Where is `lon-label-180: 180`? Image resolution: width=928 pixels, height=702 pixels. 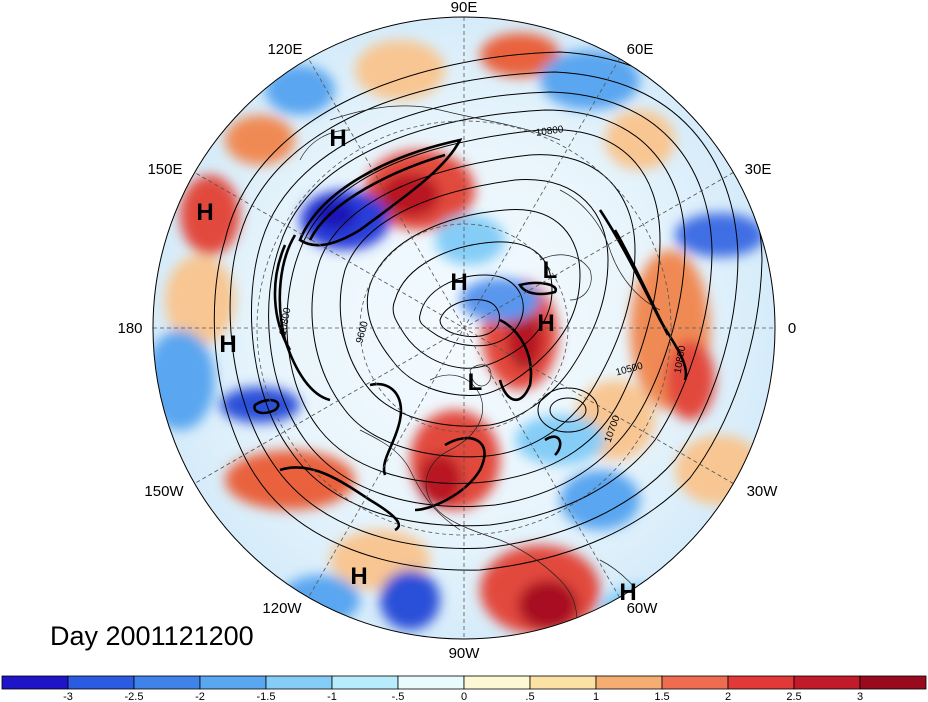 lon-label-180: 180 is located at coordinates (129, 328).